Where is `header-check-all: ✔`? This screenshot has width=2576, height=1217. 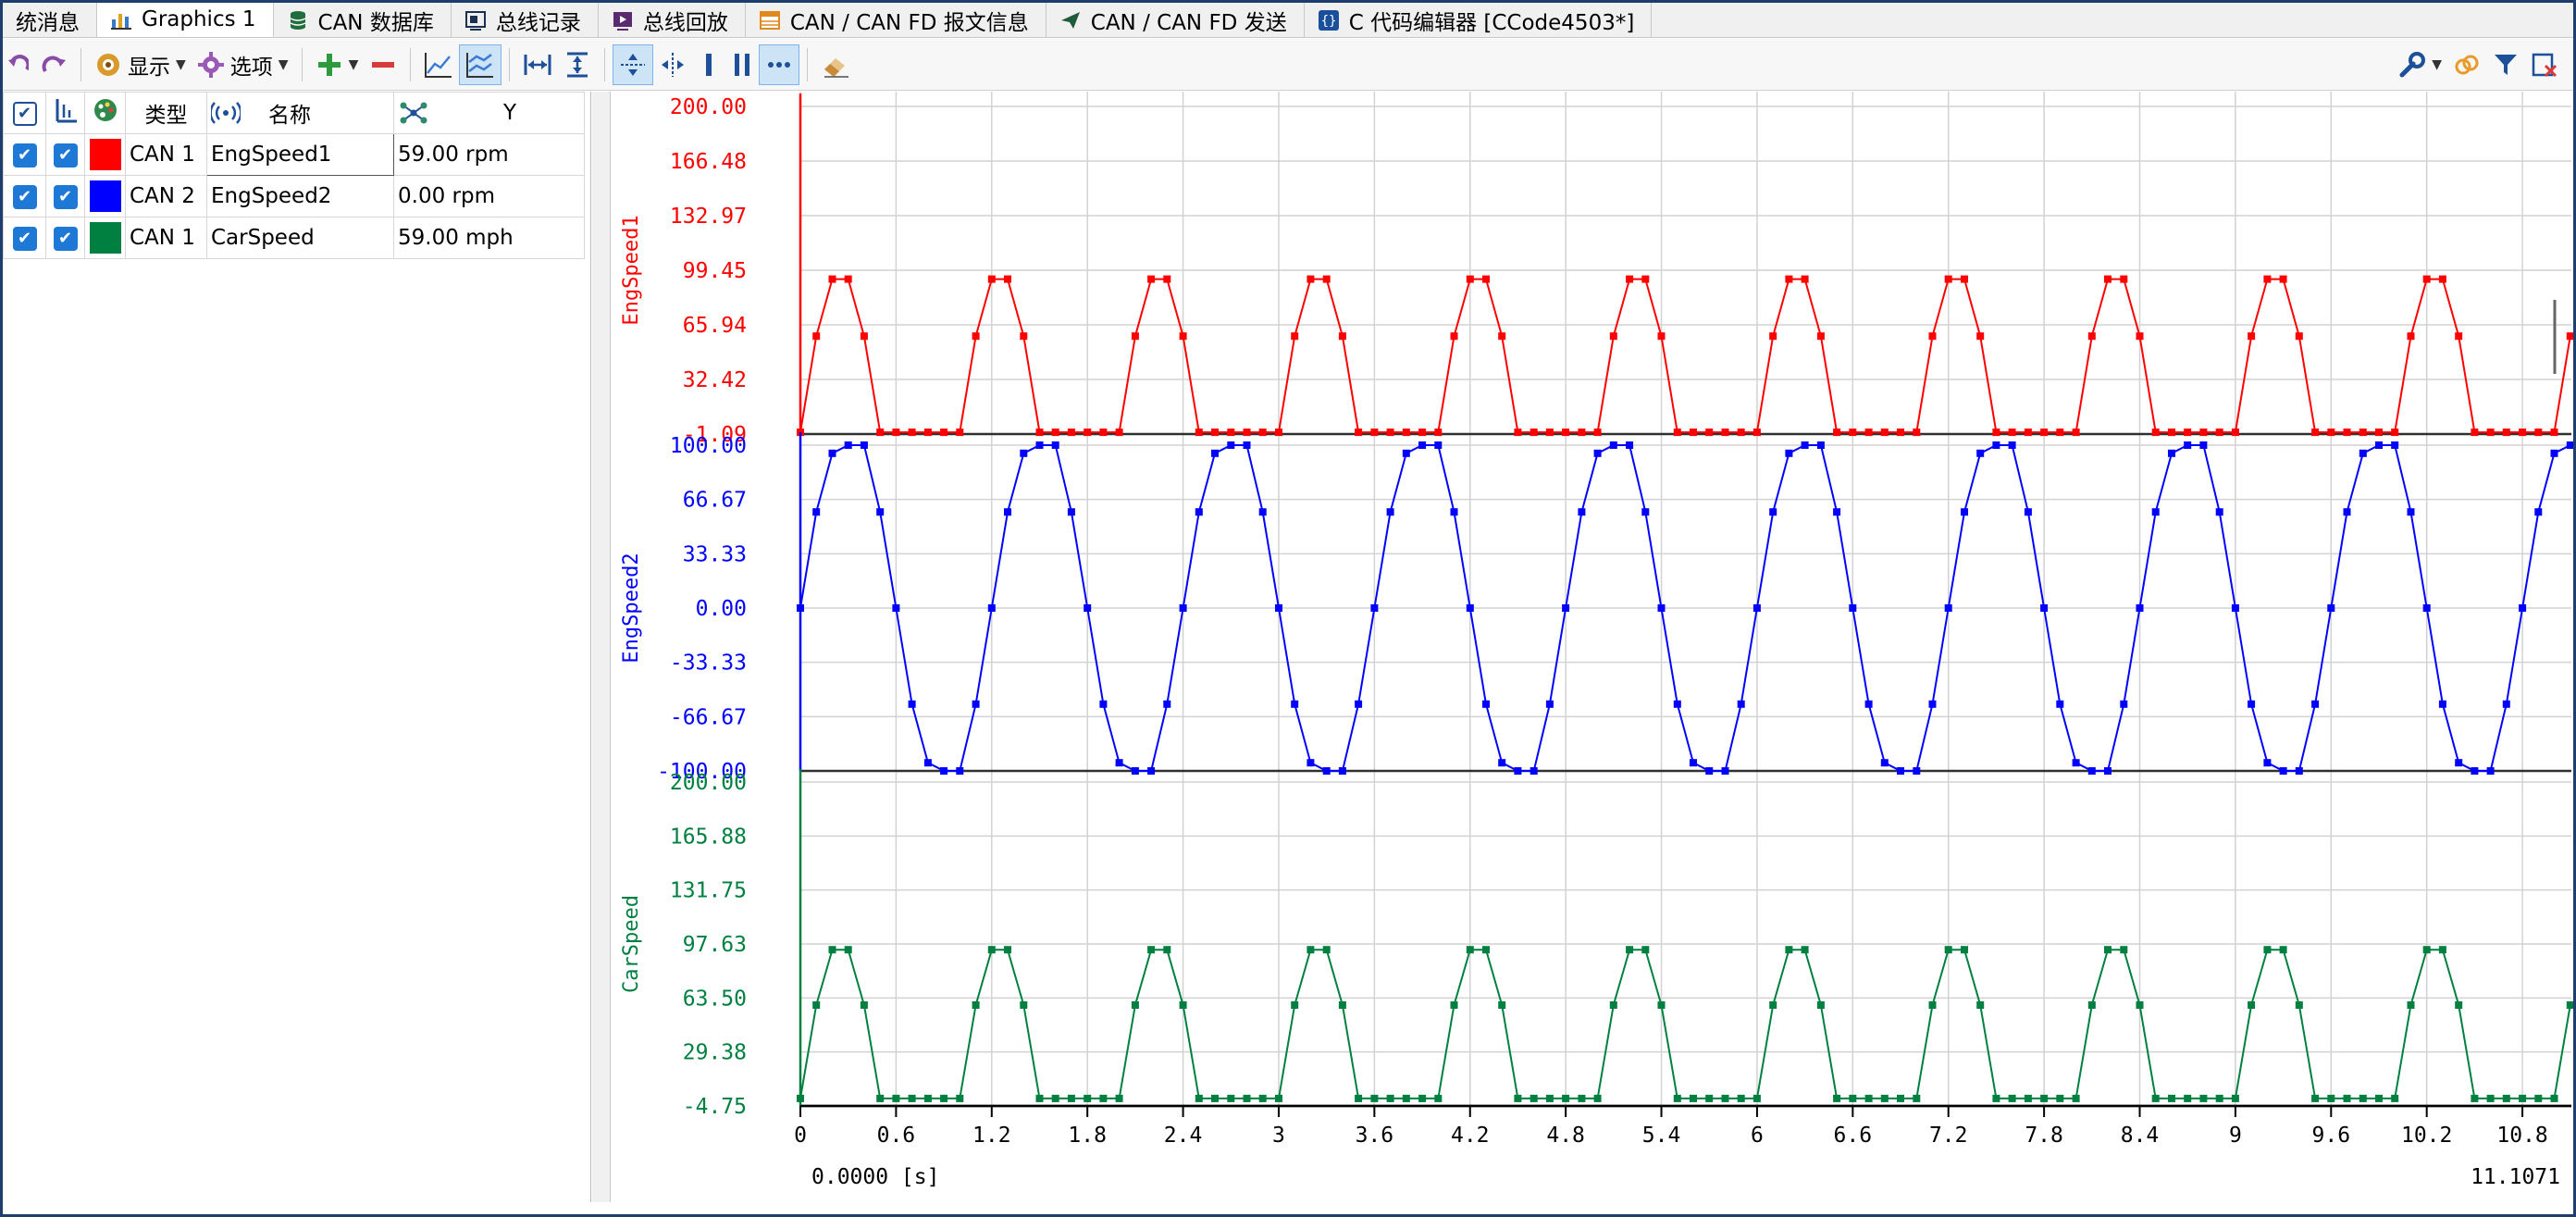 header-check-all: ✔ is located at coordinates (25, 113).